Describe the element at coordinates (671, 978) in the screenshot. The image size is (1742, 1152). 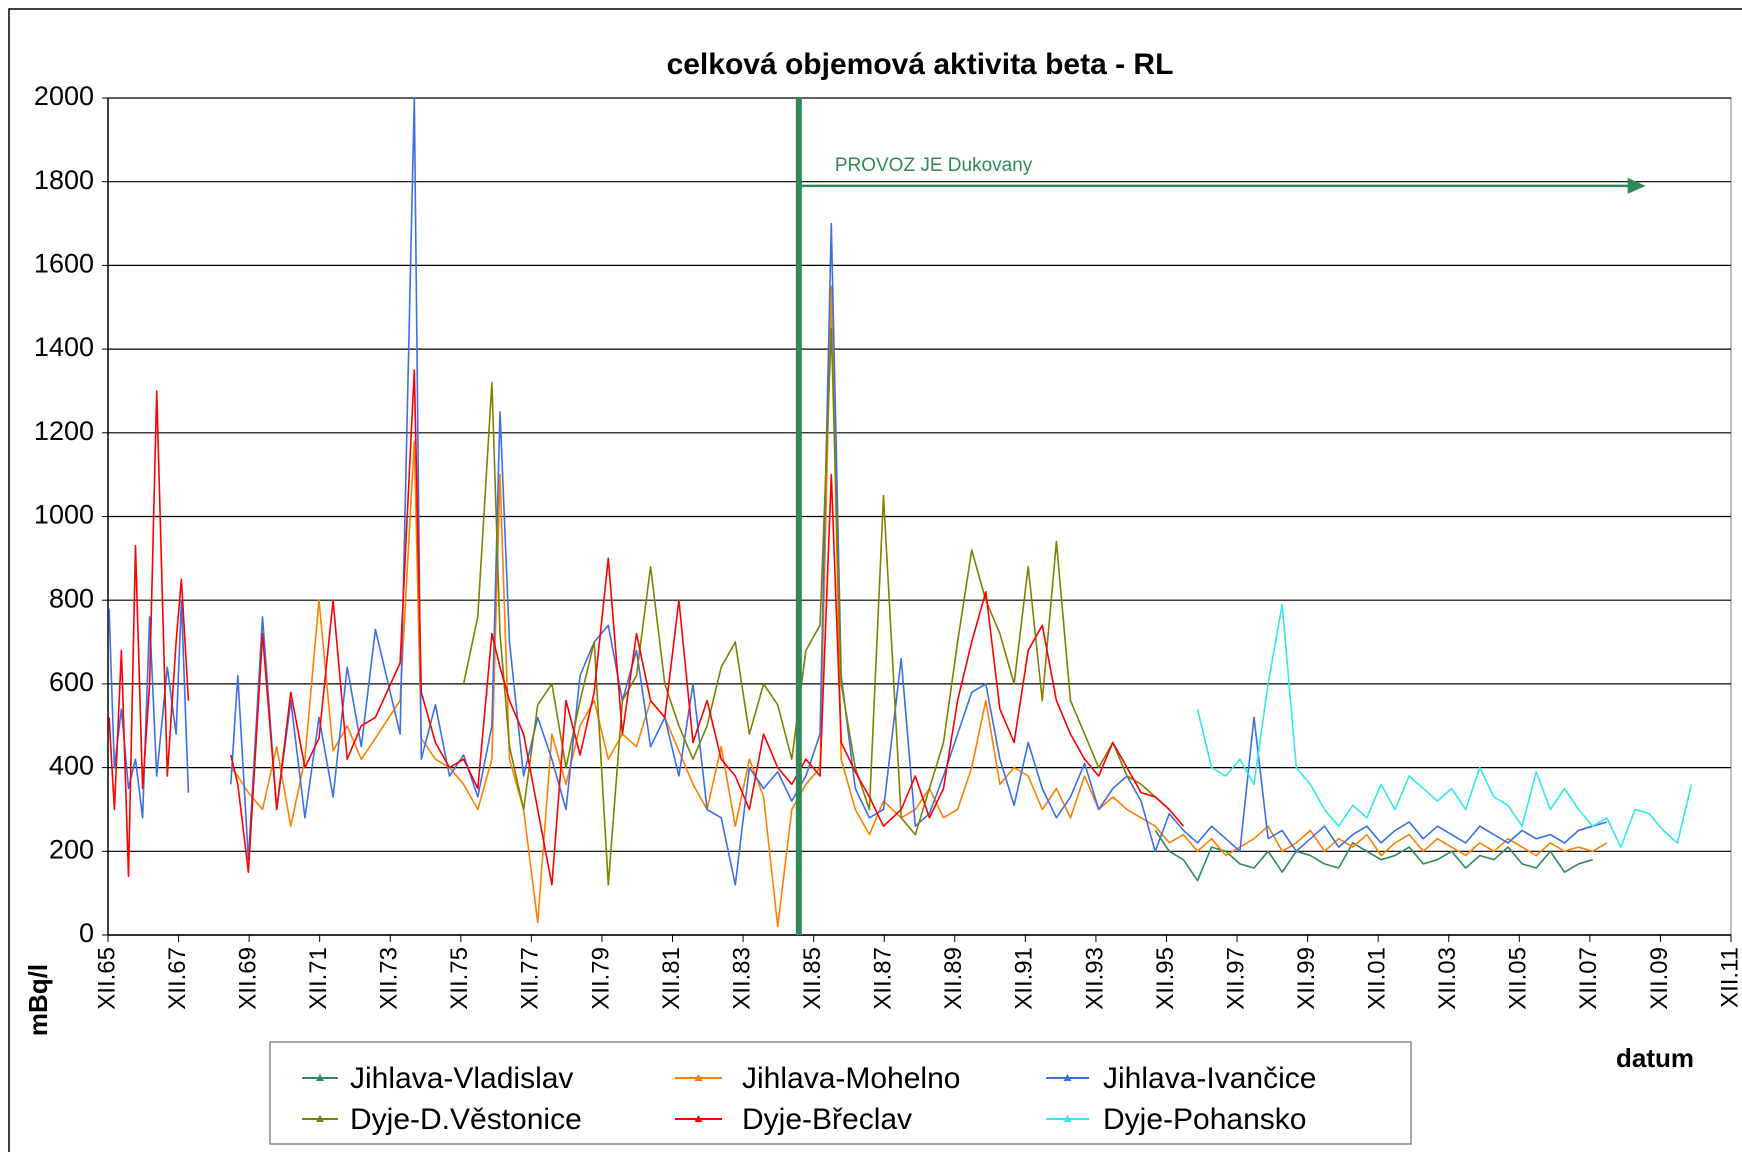
I see `x-tick-label: XII.81` at that location.